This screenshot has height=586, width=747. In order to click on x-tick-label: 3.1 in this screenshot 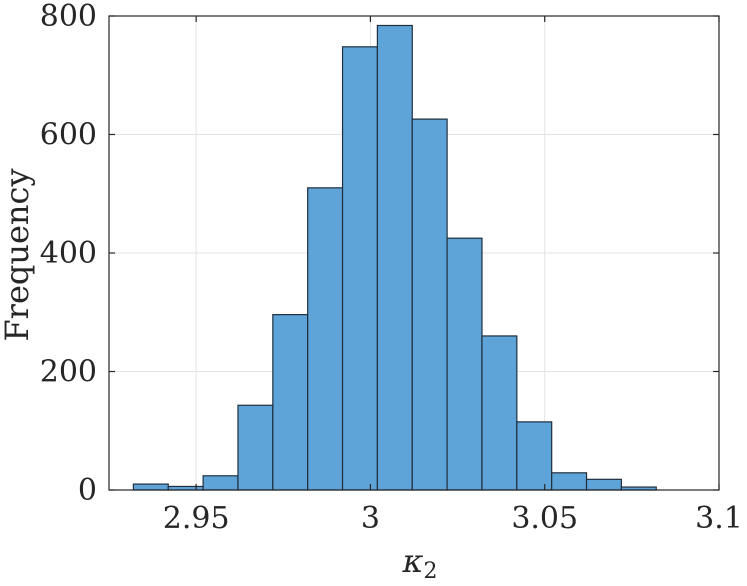, I will do `click(719, 518)`.